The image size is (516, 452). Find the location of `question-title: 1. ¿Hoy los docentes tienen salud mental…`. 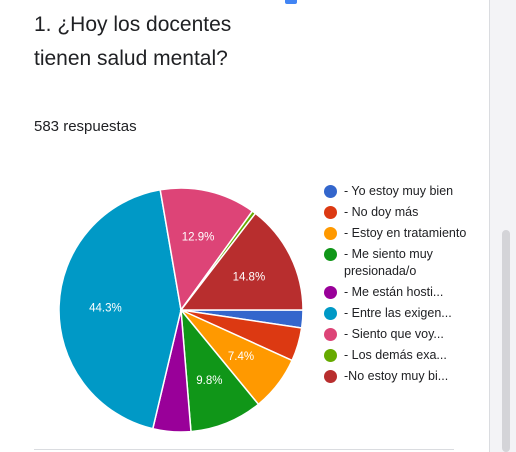

question-title: 1. ¿Hoy los docentes tienen salud mental… is located at coordinates (133, 41).